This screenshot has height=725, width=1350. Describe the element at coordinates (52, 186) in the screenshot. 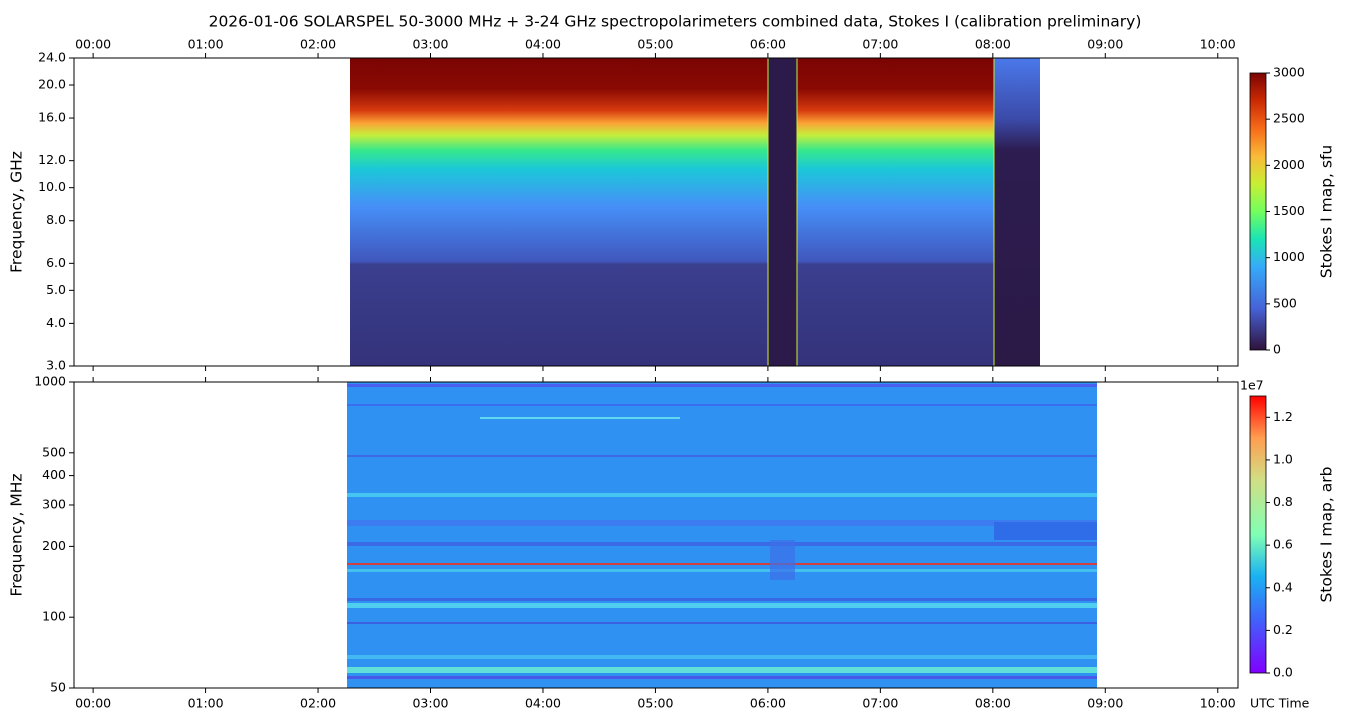

I see `y-tick-label: 10.0` at that location.